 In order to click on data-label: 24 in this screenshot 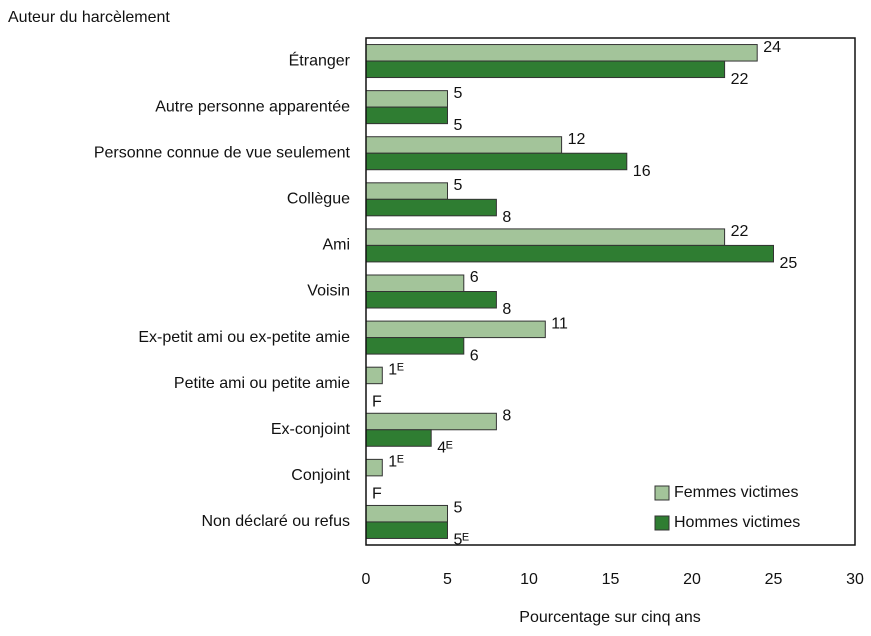, I will do `click(772, 47)`.